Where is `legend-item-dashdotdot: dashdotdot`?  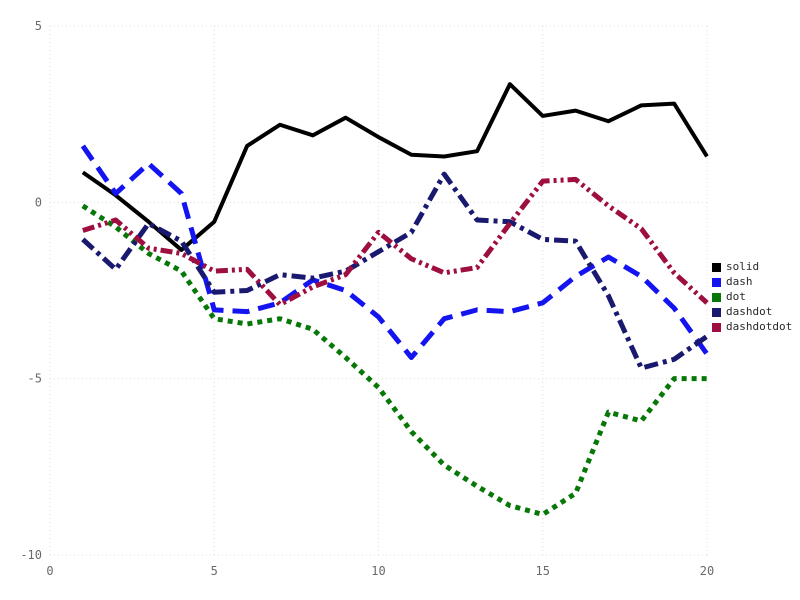
legend-item-dashdotdot: dashdotdot is located at coordinates (752, 327).